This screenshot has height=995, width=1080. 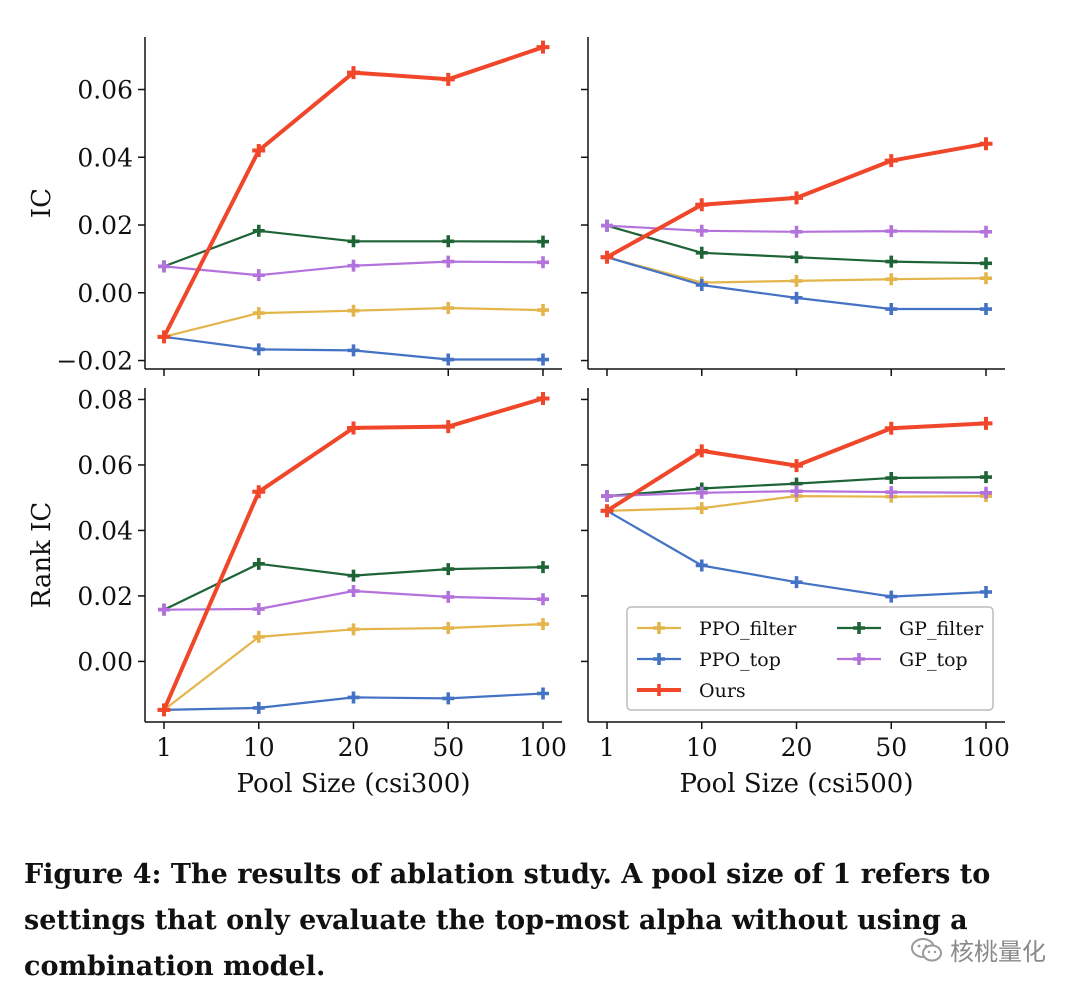 What do you see at coordinates (691, 691) in the screenshot?
I see `legend-entry-ours: Ours` at bounding box center [691, 691].